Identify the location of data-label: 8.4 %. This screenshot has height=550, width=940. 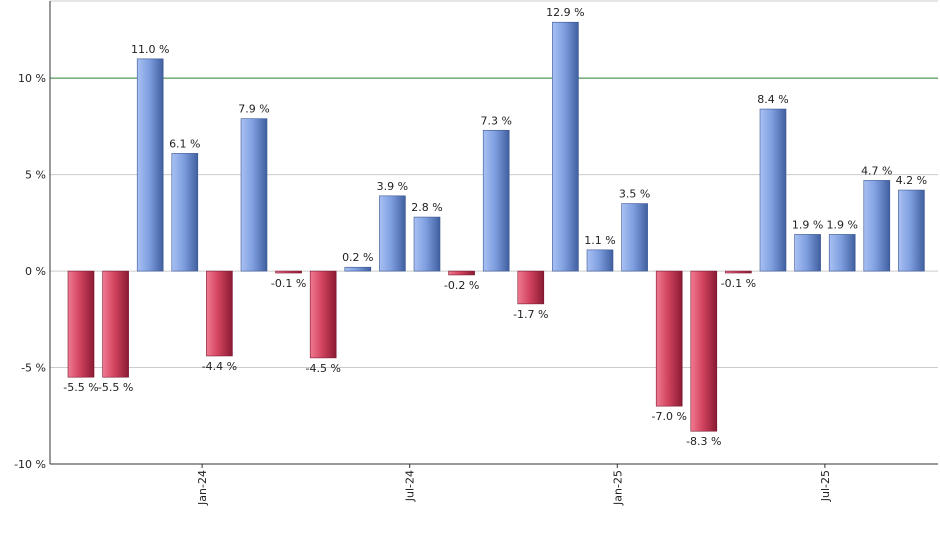
(772, 99).